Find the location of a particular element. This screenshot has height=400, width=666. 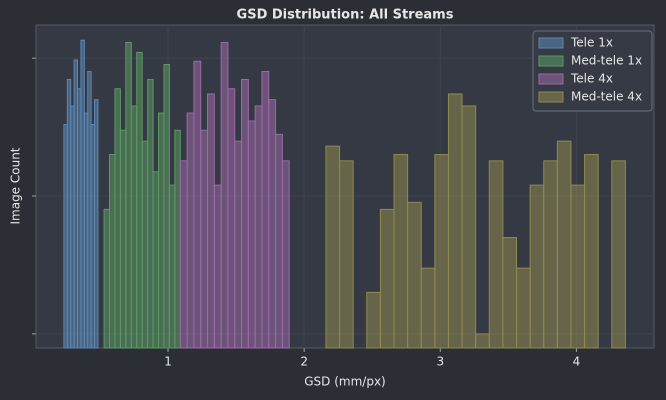

legend: Tele 1x Med-tele 1x Tele 4x Med-tele 4x is located at coordinates (592, 71).